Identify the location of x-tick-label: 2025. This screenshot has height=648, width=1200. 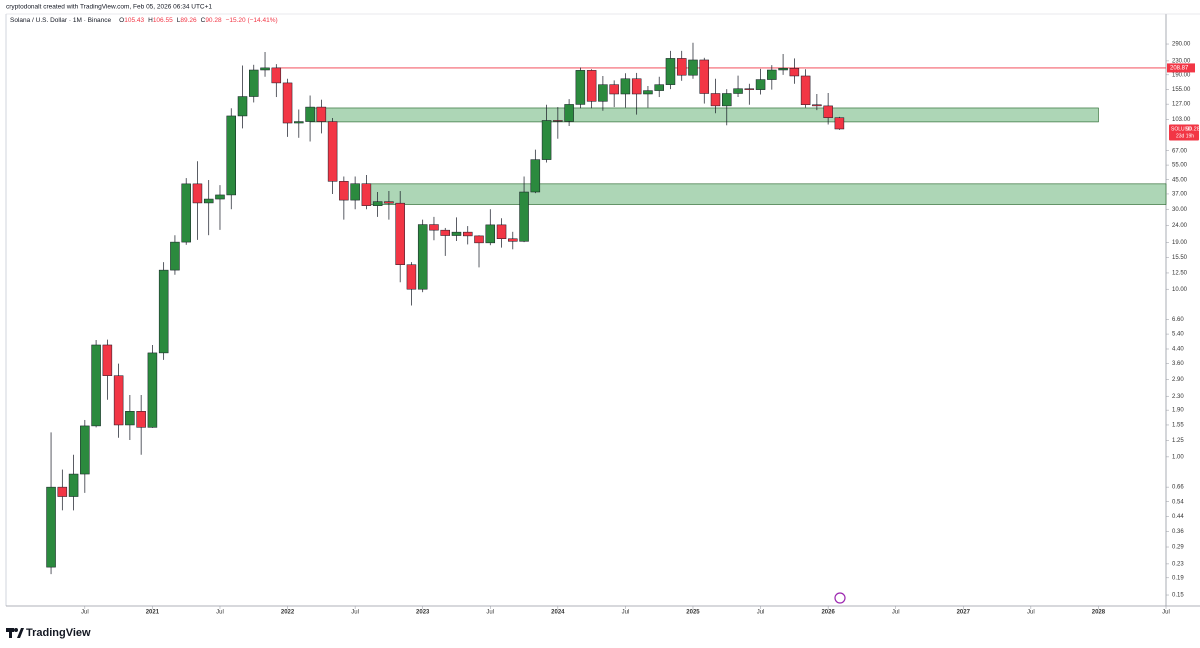
(693, 613).